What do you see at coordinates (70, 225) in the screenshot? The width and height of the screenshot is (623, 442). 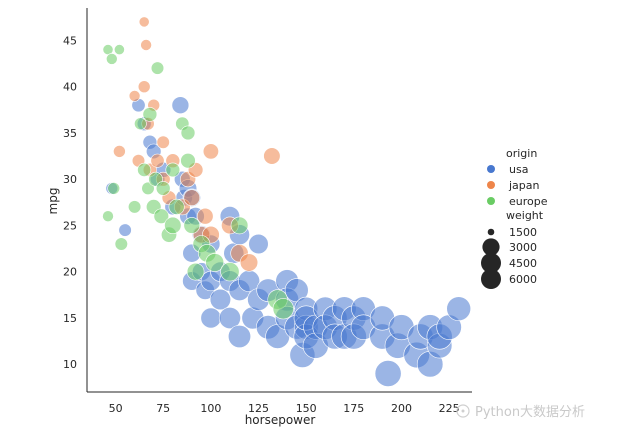 I see `y-tick-label: 25` at bounding box center [70, 225].